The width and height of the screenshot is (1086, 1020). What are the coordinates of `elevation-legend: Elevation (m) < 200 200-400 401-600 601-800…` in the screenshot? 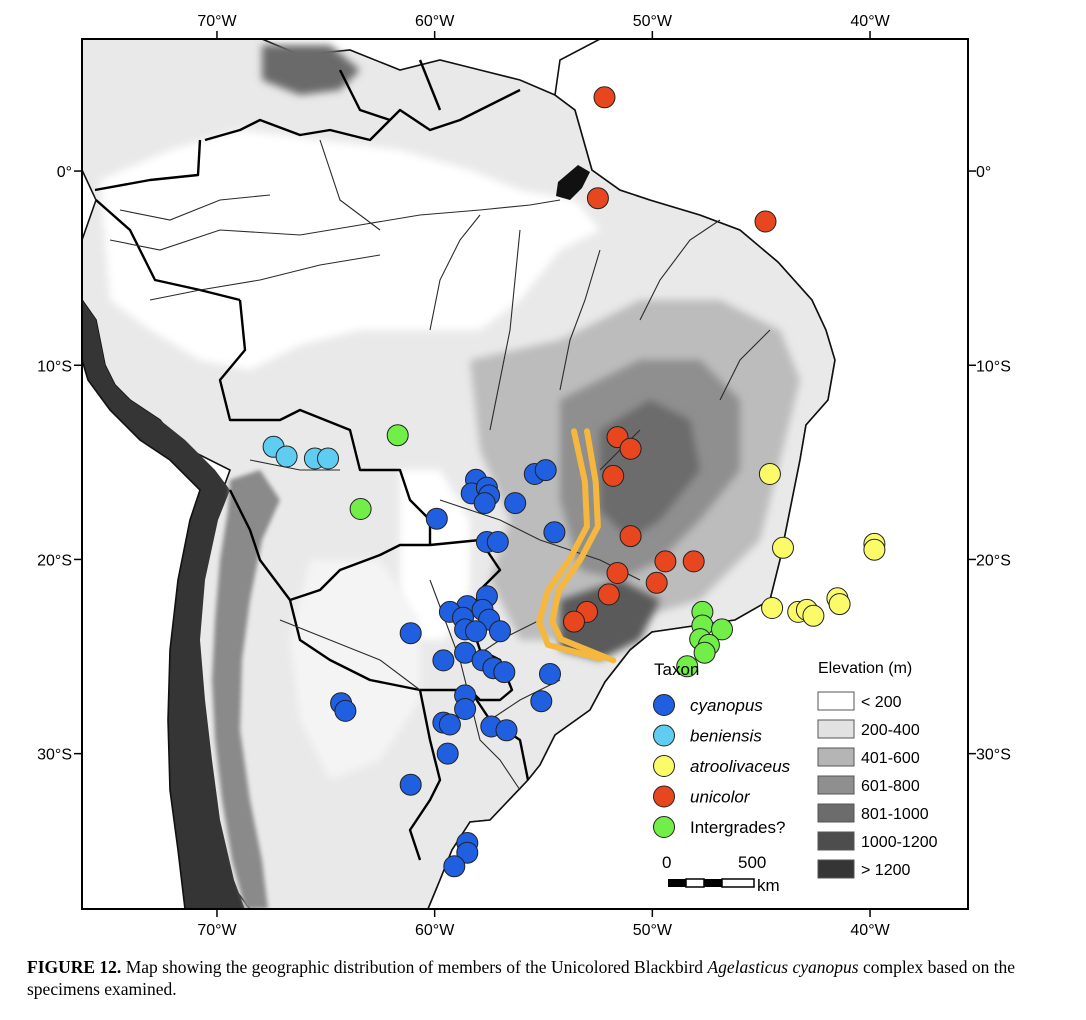 It's located at (877, 769).